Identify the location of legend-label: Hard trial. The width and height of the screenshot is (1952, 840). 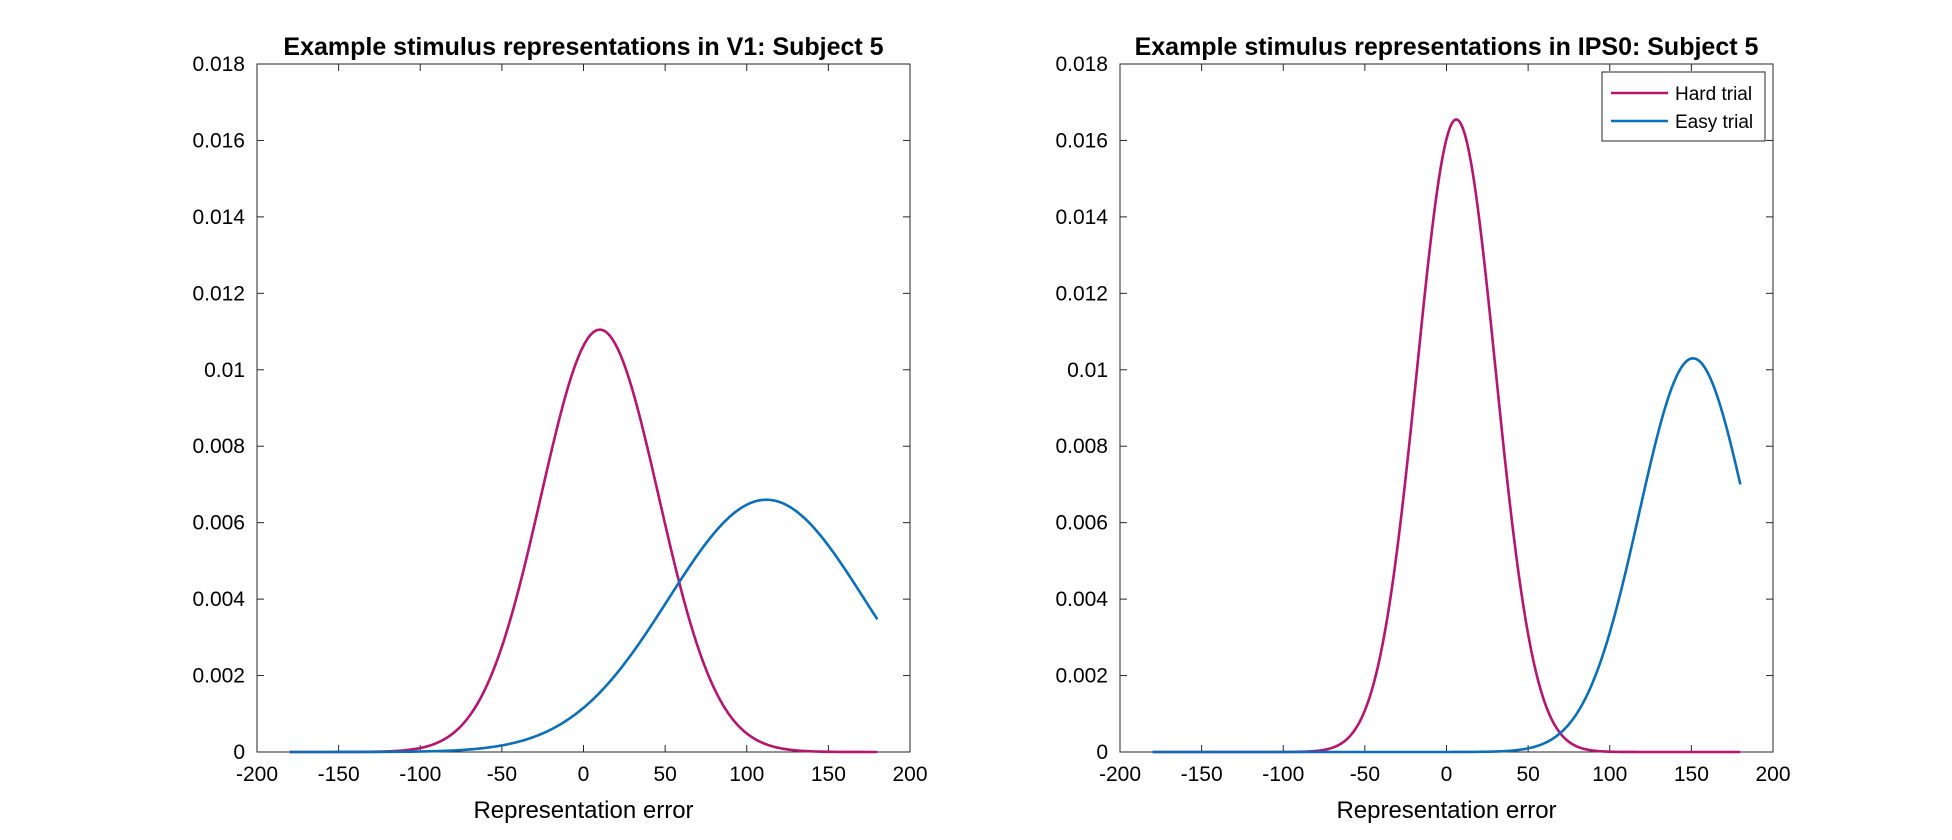
(1713, 94).